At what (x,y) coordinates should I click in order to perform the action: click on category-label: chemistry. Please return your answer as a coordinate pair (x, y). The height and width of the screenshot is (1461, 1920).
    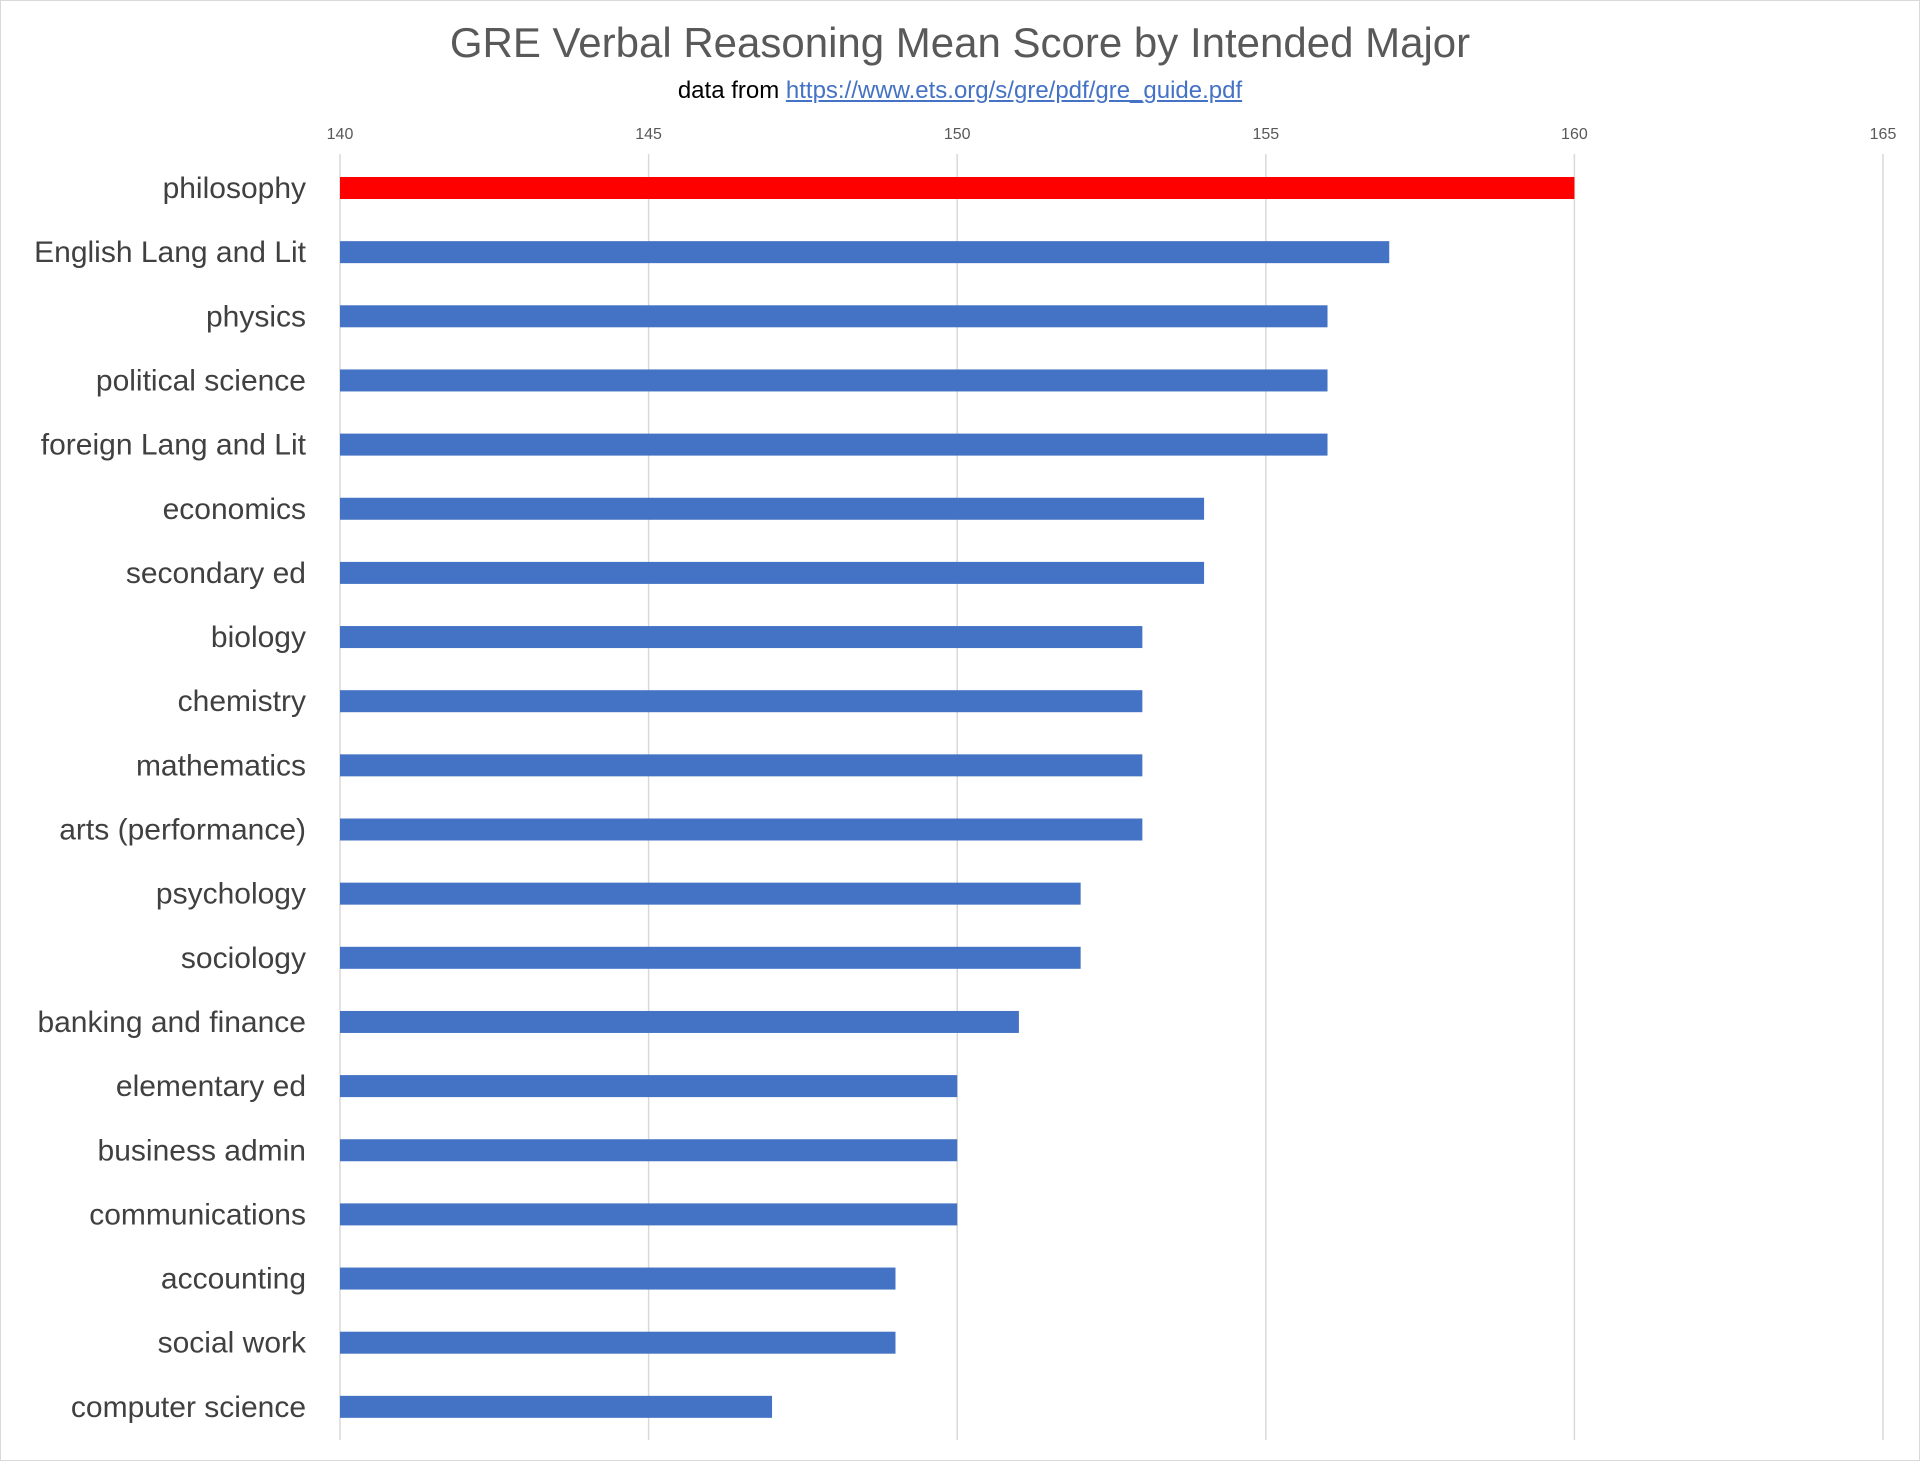
    Looking at the image, I should click on (242, 701).